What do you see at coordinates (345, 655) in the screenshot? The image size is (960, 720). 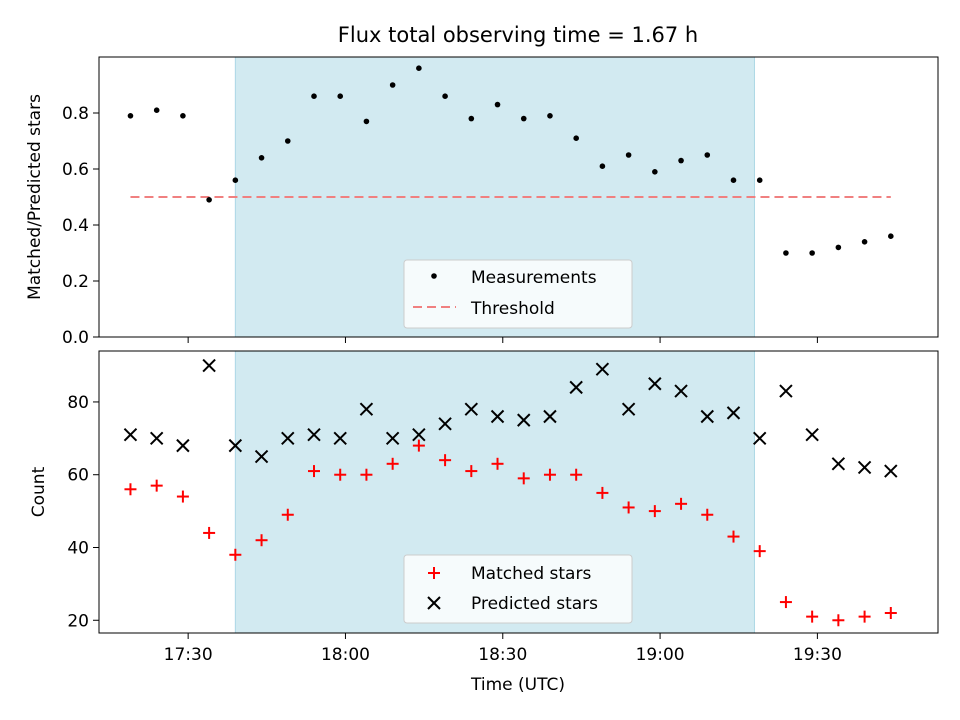 I see `x-tick-label: 18:00` at bounding box center [345, 655].